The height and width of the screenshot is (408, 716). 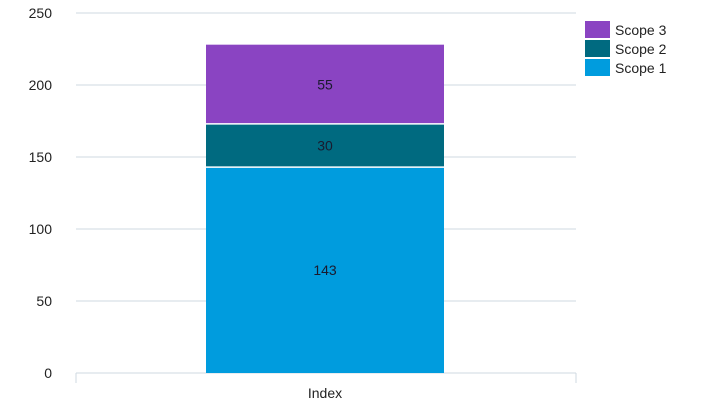 What do you see at coordinates (641, 30) in the screenshot?
I see `legend-label-scope-3: Scope 3` at bounding box center [641, 30].